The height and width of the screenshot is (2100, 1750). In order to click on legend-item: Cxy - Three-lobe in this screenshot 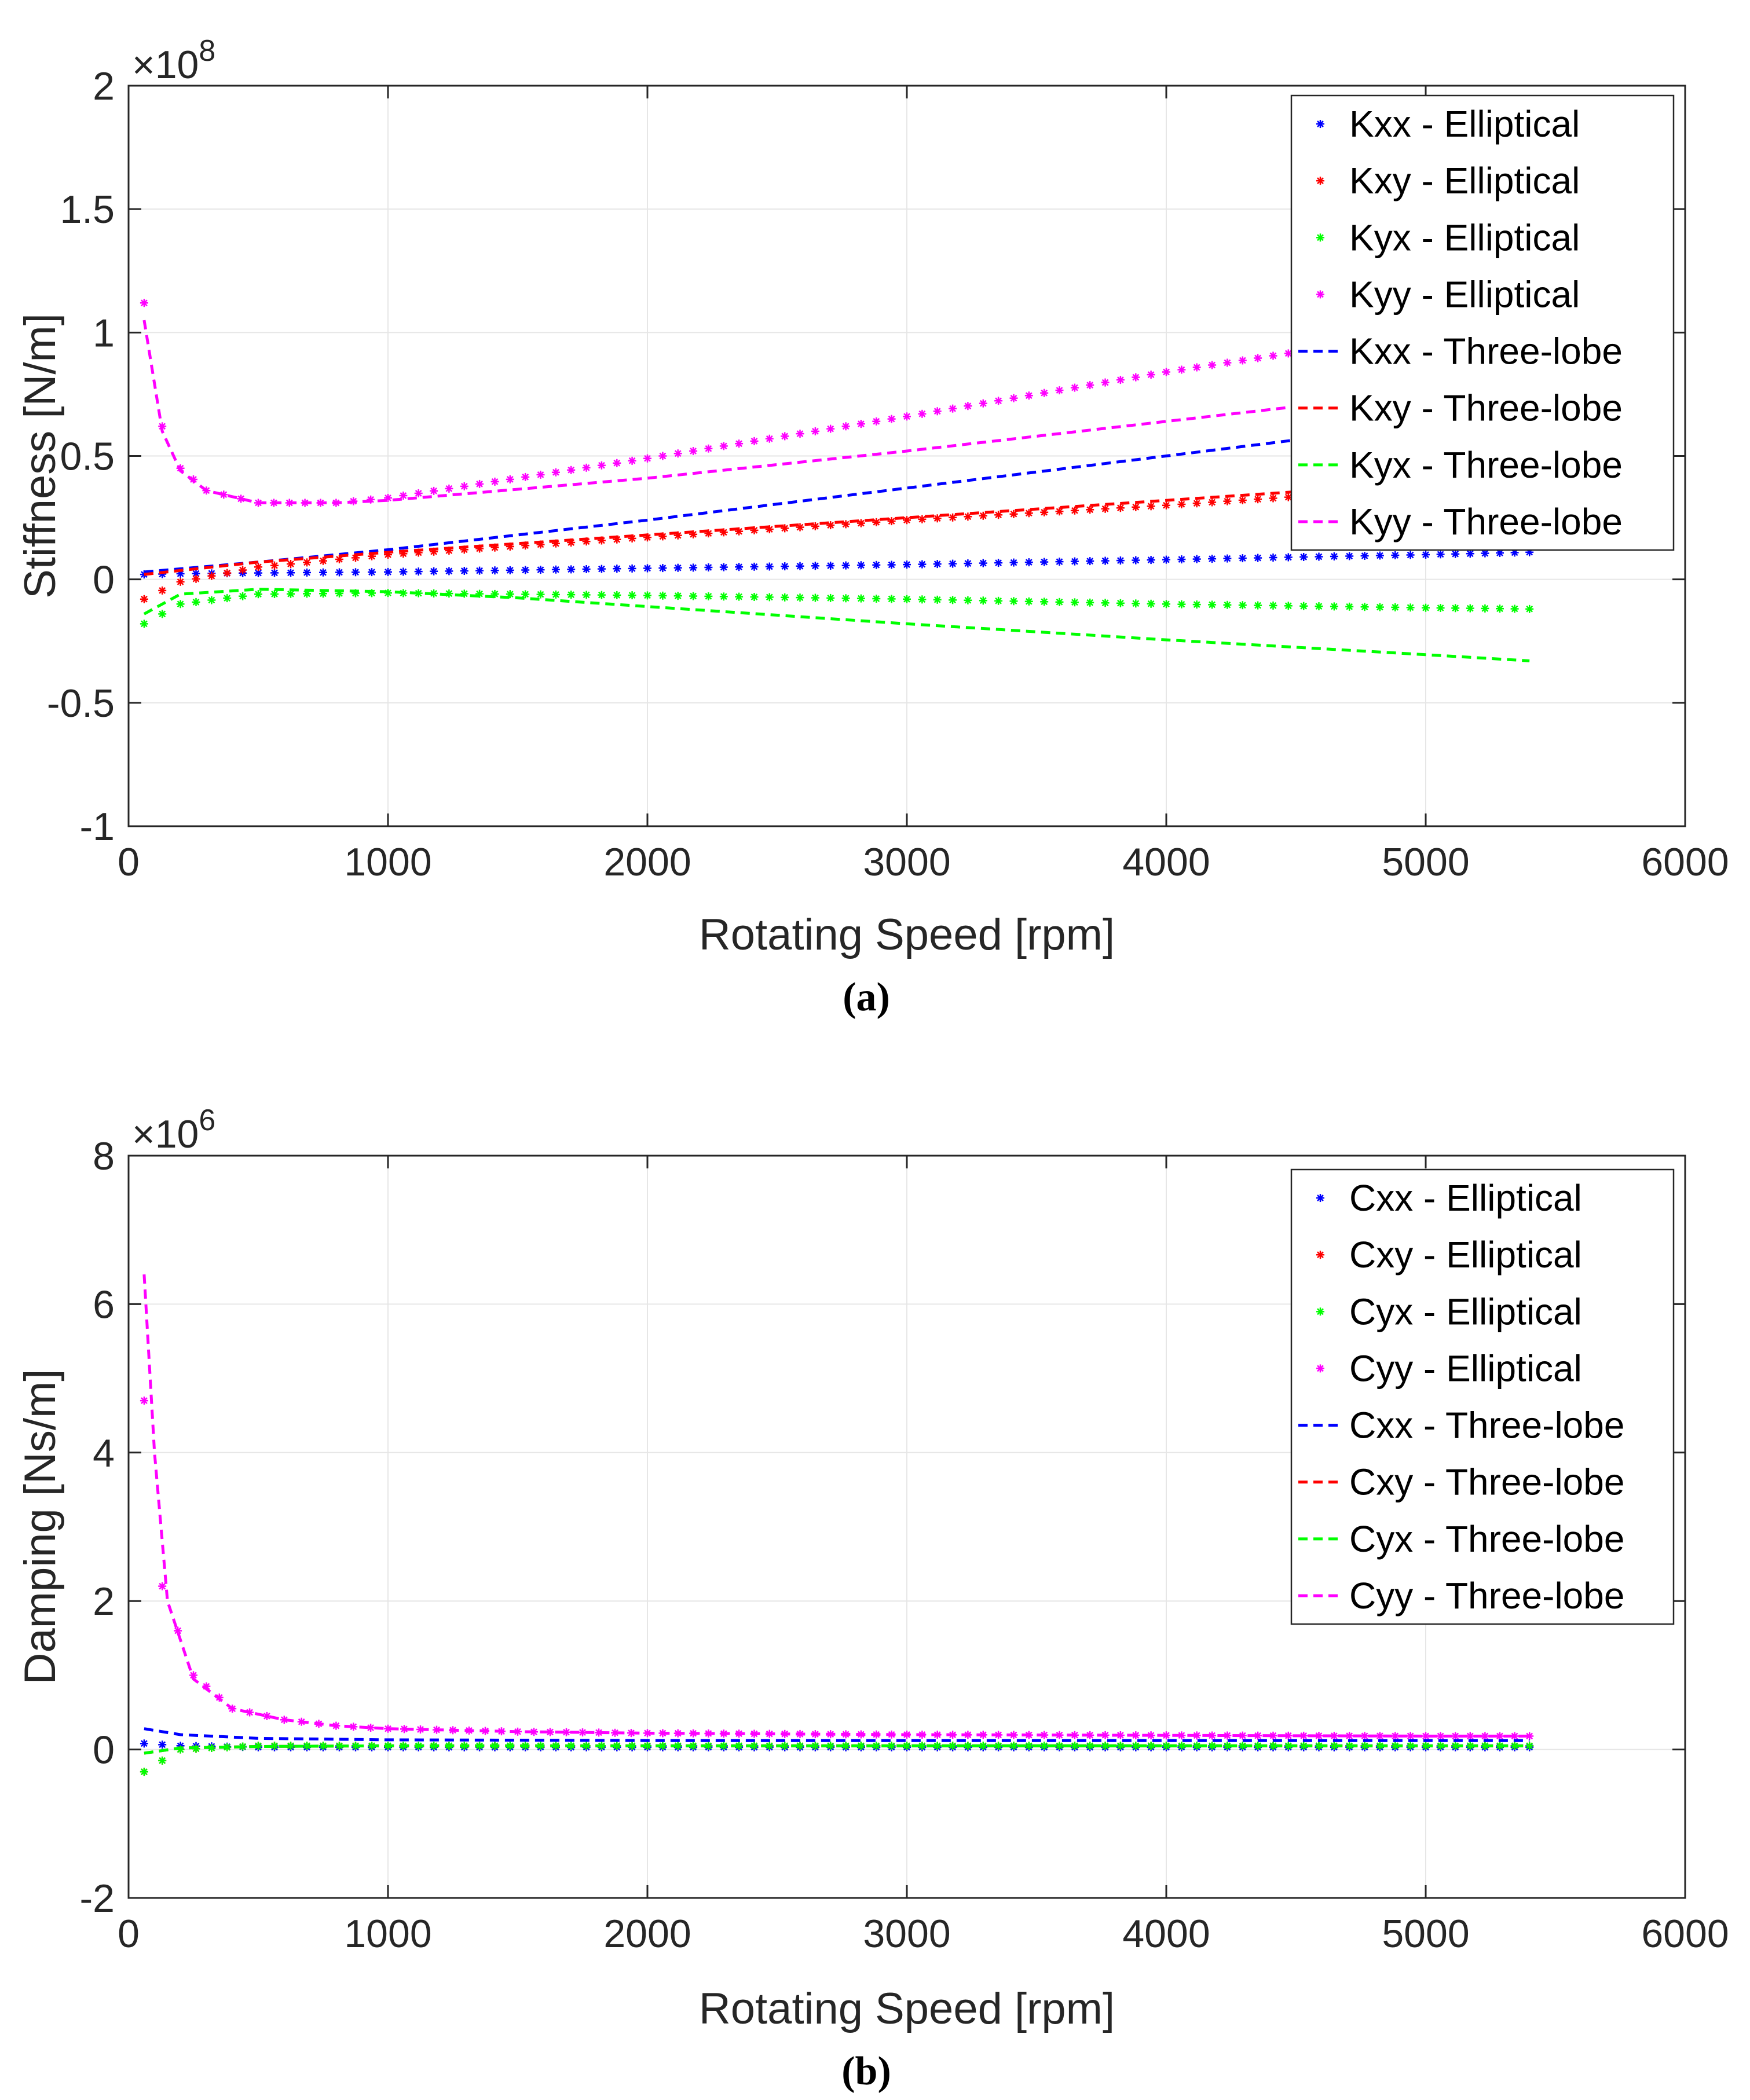, I will do `click(1461, 1482)`.